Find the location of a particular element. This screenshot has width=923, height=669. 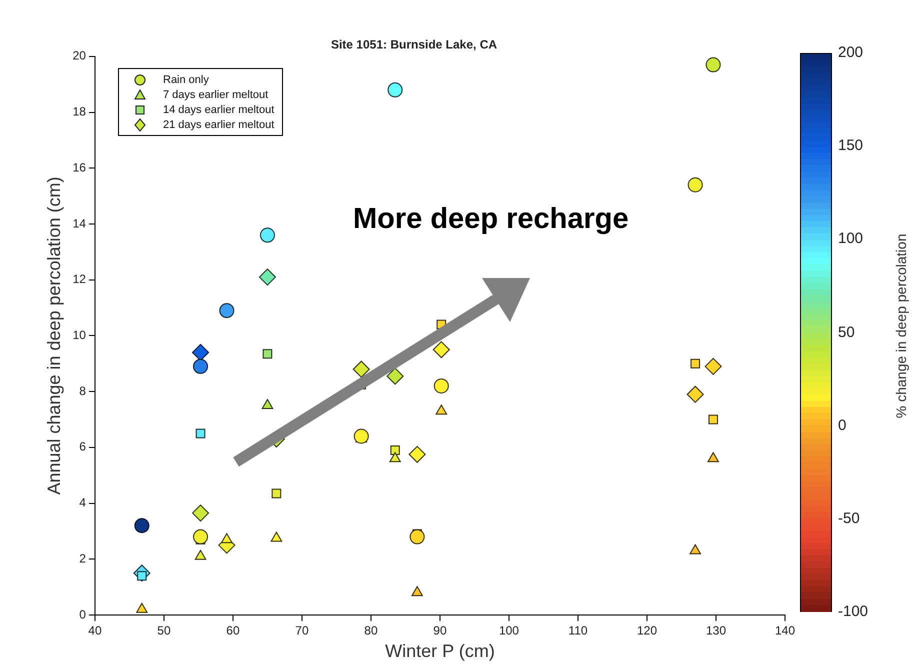

legend-label: 7 days earlier meltout is located at coordinates (215, 94).